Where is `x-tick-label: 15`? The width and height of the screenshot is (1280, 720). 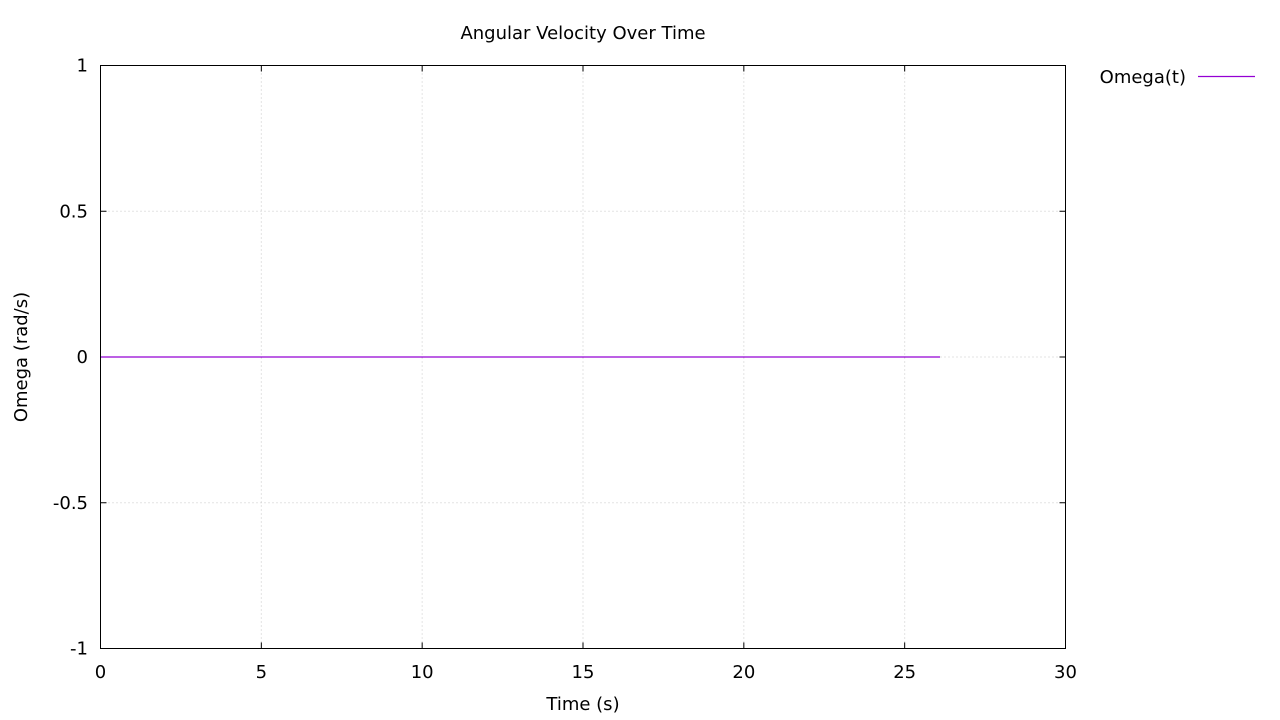 x-tick-label: 15 is located at coordinates (583, 672).